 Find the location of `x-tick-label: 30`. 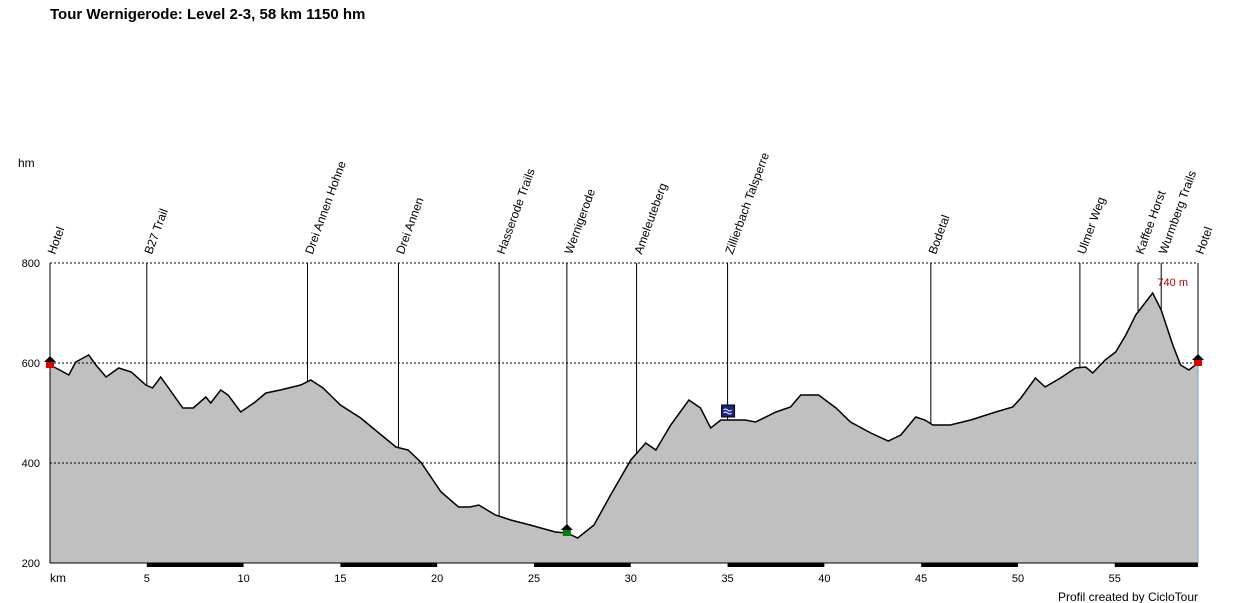

x-tick-label: 30 is located at coordinates (631, 579).